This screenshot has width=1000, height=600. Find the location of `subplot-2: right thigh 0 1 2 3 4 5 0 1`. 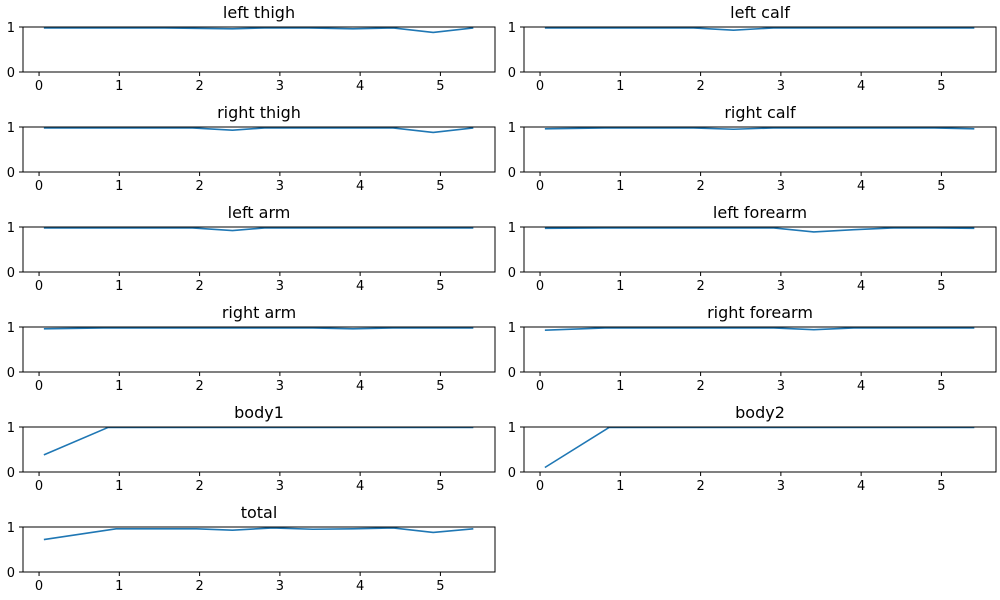

subplot-2: right thigh 0 1 2 3 4 5 0 1 is located at coordinates (251, 148).